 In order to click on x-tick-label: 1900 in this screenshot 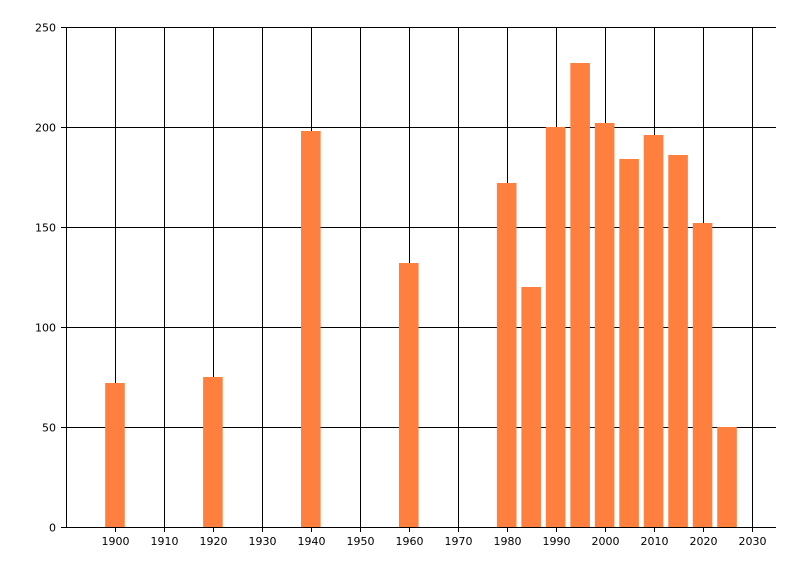, I will do `click(116, 541)`.